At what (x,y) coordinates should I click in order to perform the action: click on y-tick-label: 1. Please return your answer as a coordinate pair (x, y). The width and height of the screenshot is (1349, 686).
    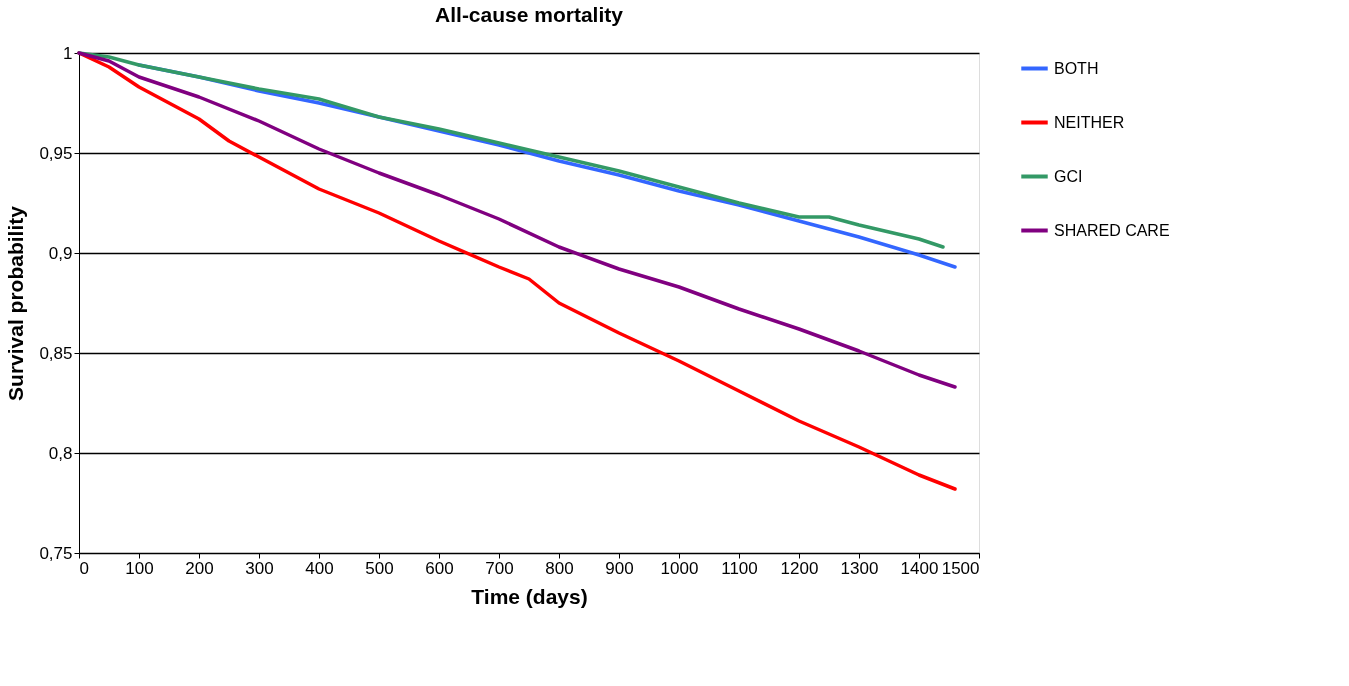
    Looking at the image, I should click on (68, 53).